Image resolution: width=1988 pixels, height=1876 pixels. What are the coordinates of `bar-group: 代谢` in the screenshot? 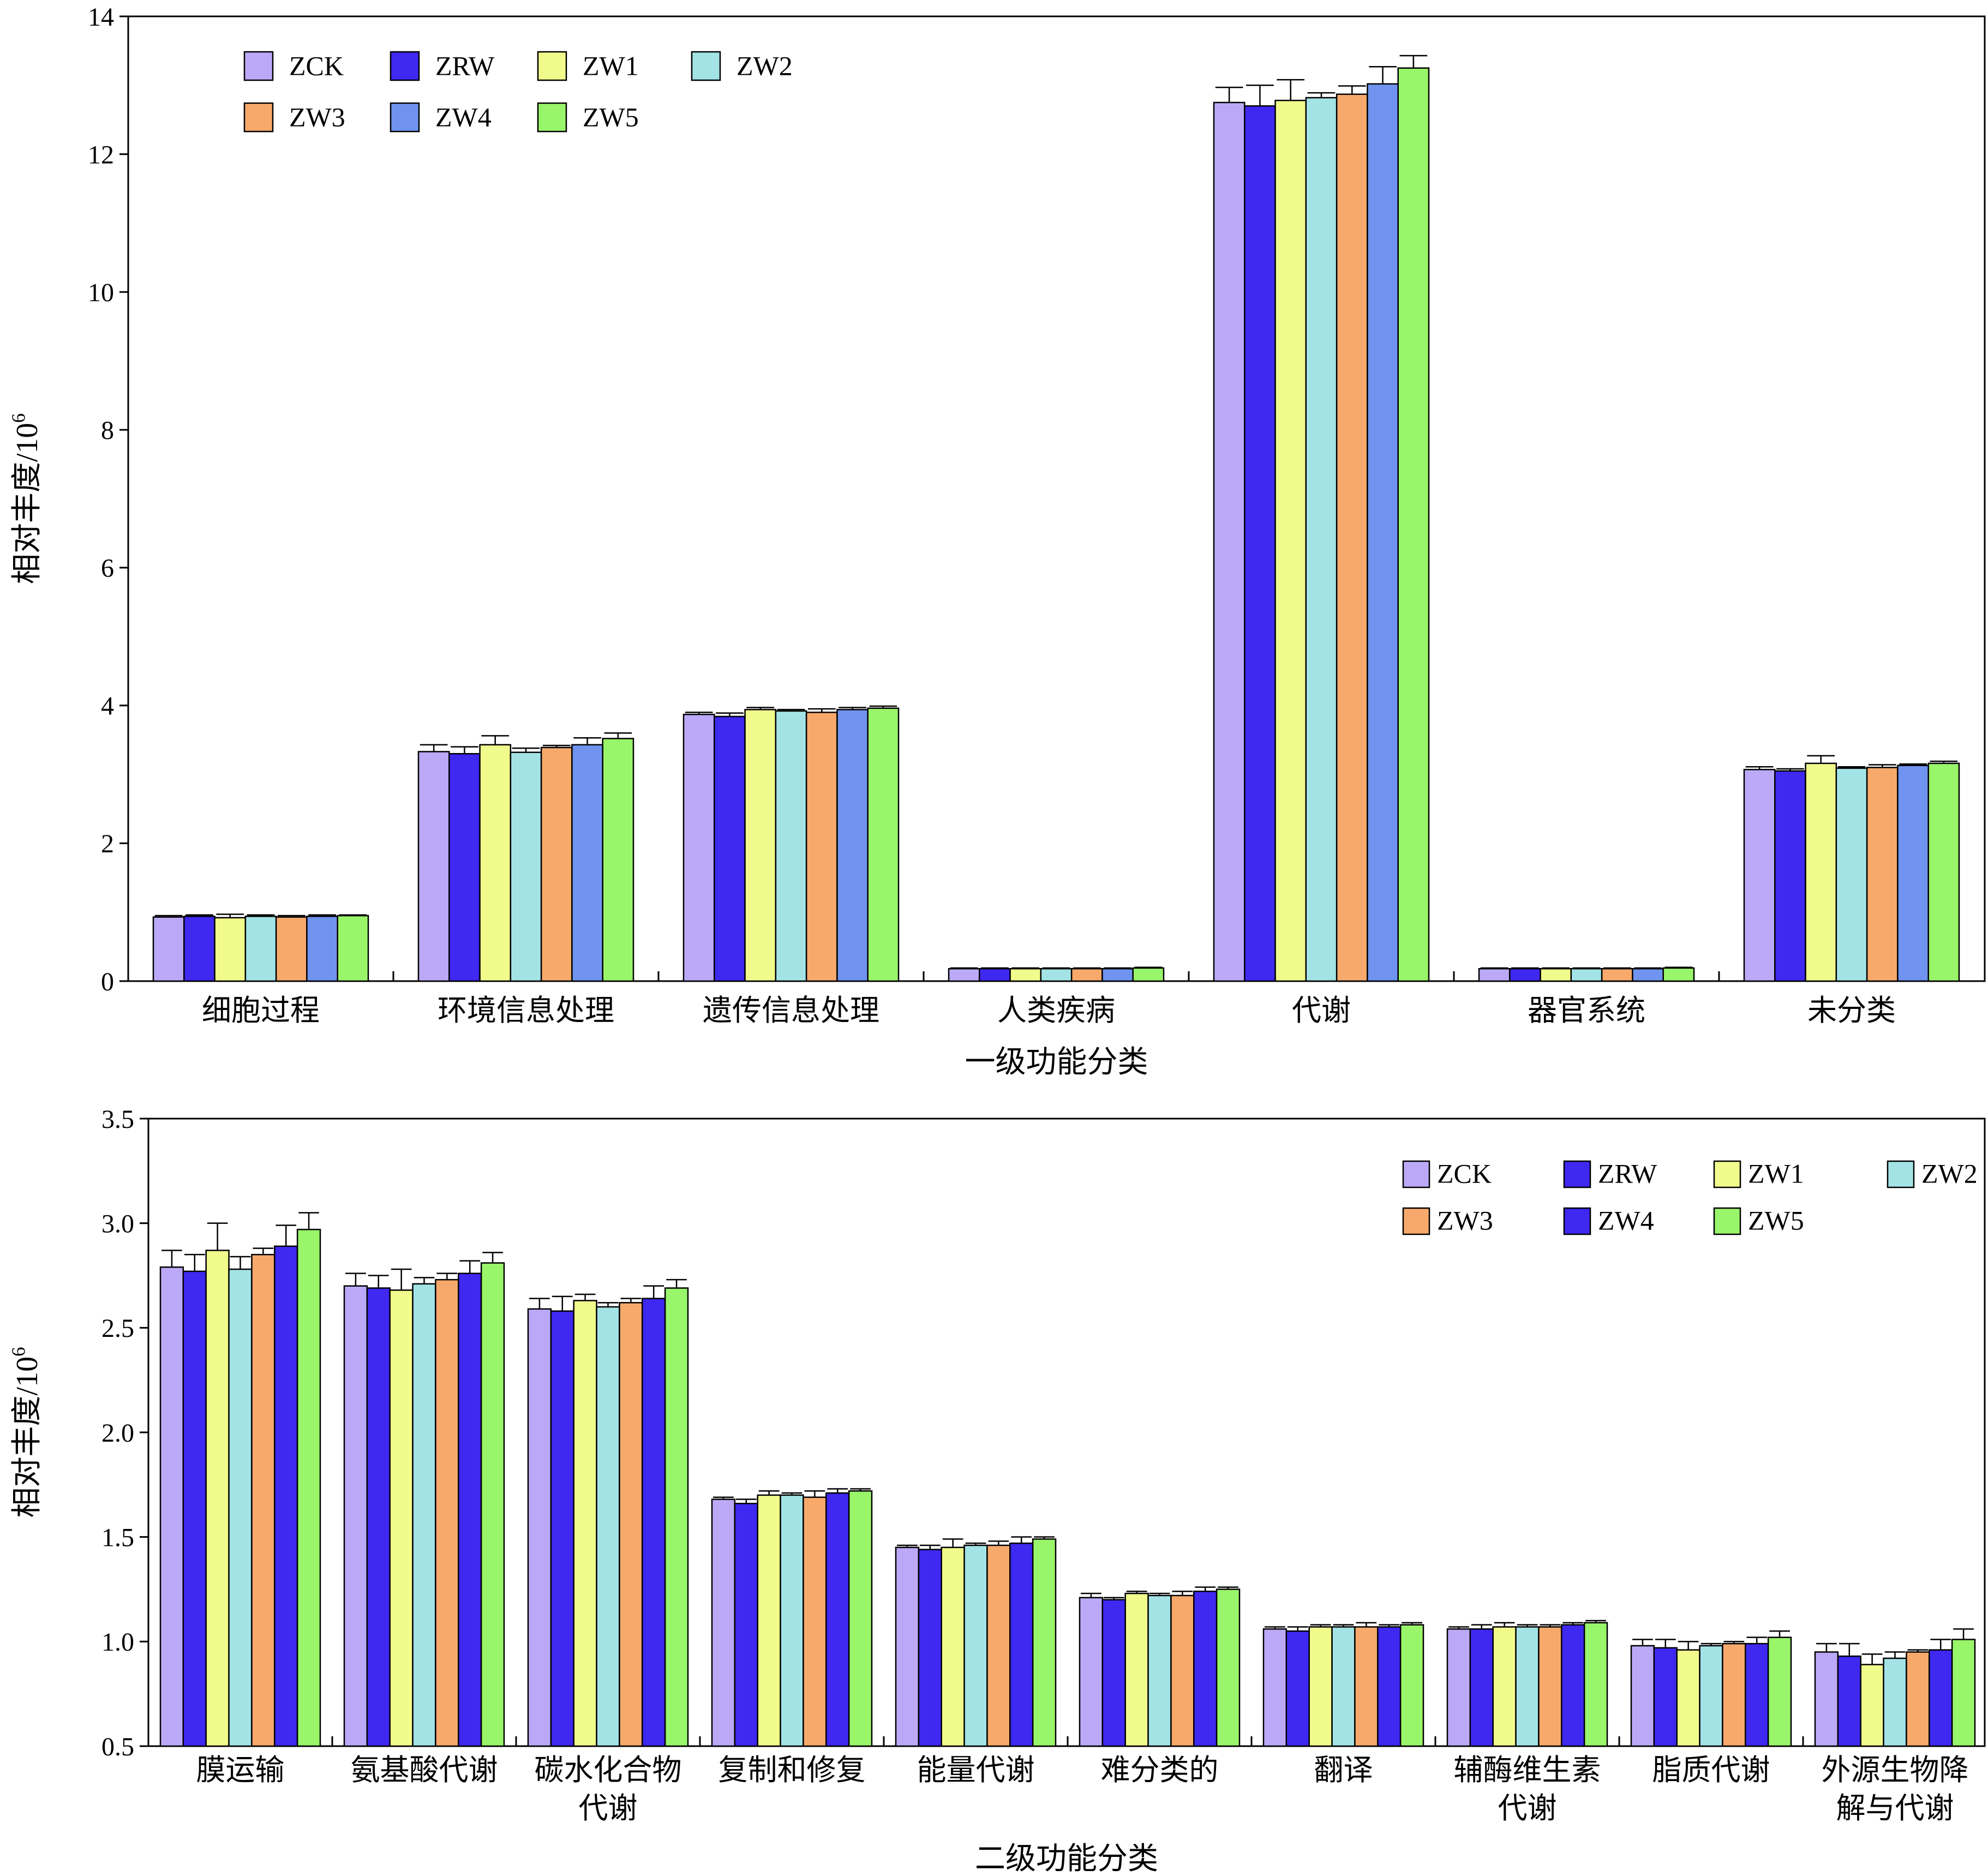 It's located at (1321, 541).